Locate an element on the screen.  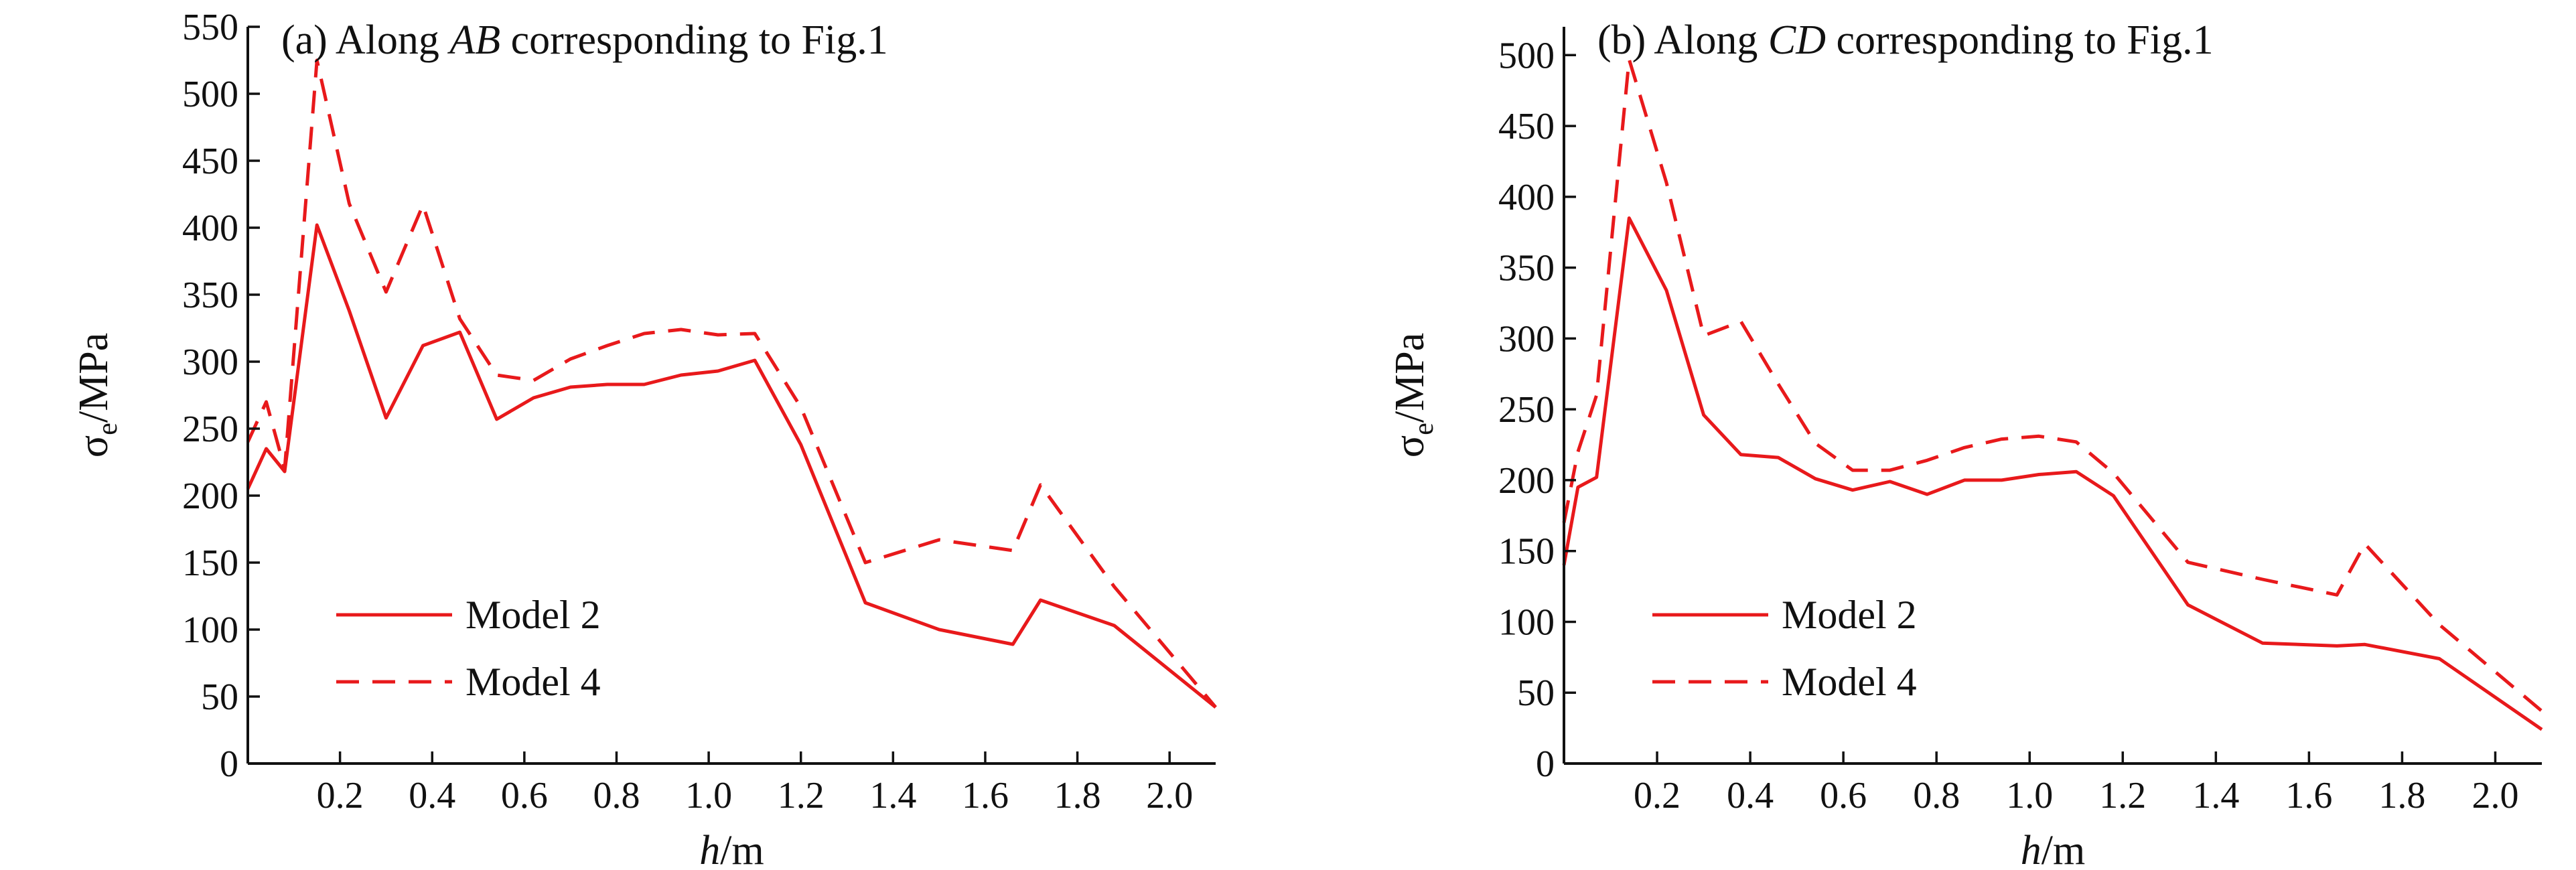
y-tick-label-a: 450 is located at coordinates (210, 161).